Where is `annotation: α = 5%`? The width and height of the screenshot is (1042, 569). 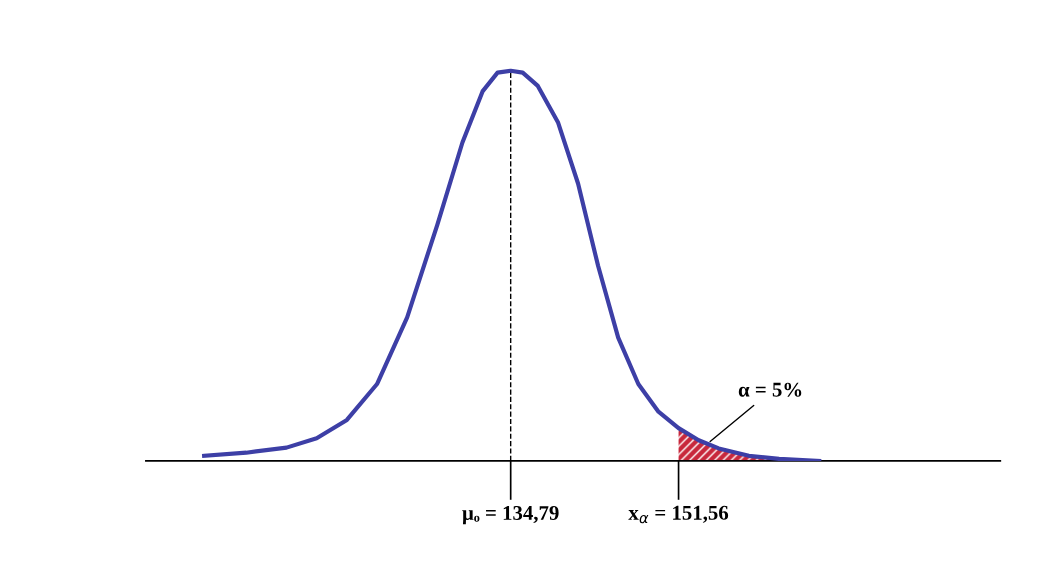 annotation: α = 5% is located at coordinates (770, 389).